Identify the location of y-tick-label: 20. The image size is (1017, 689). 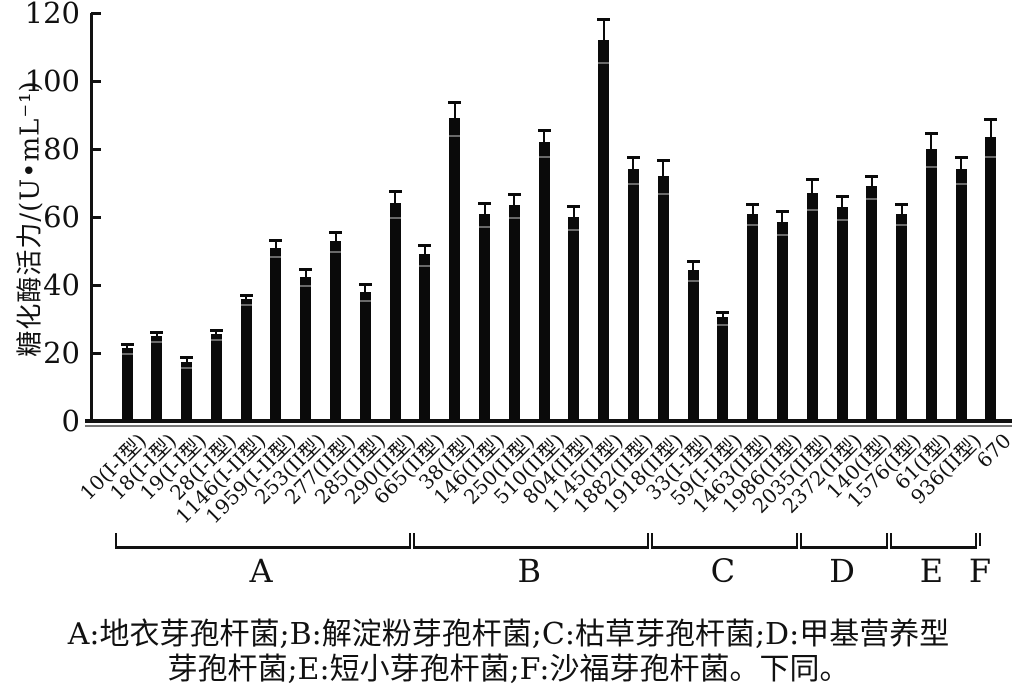
(61, 353).